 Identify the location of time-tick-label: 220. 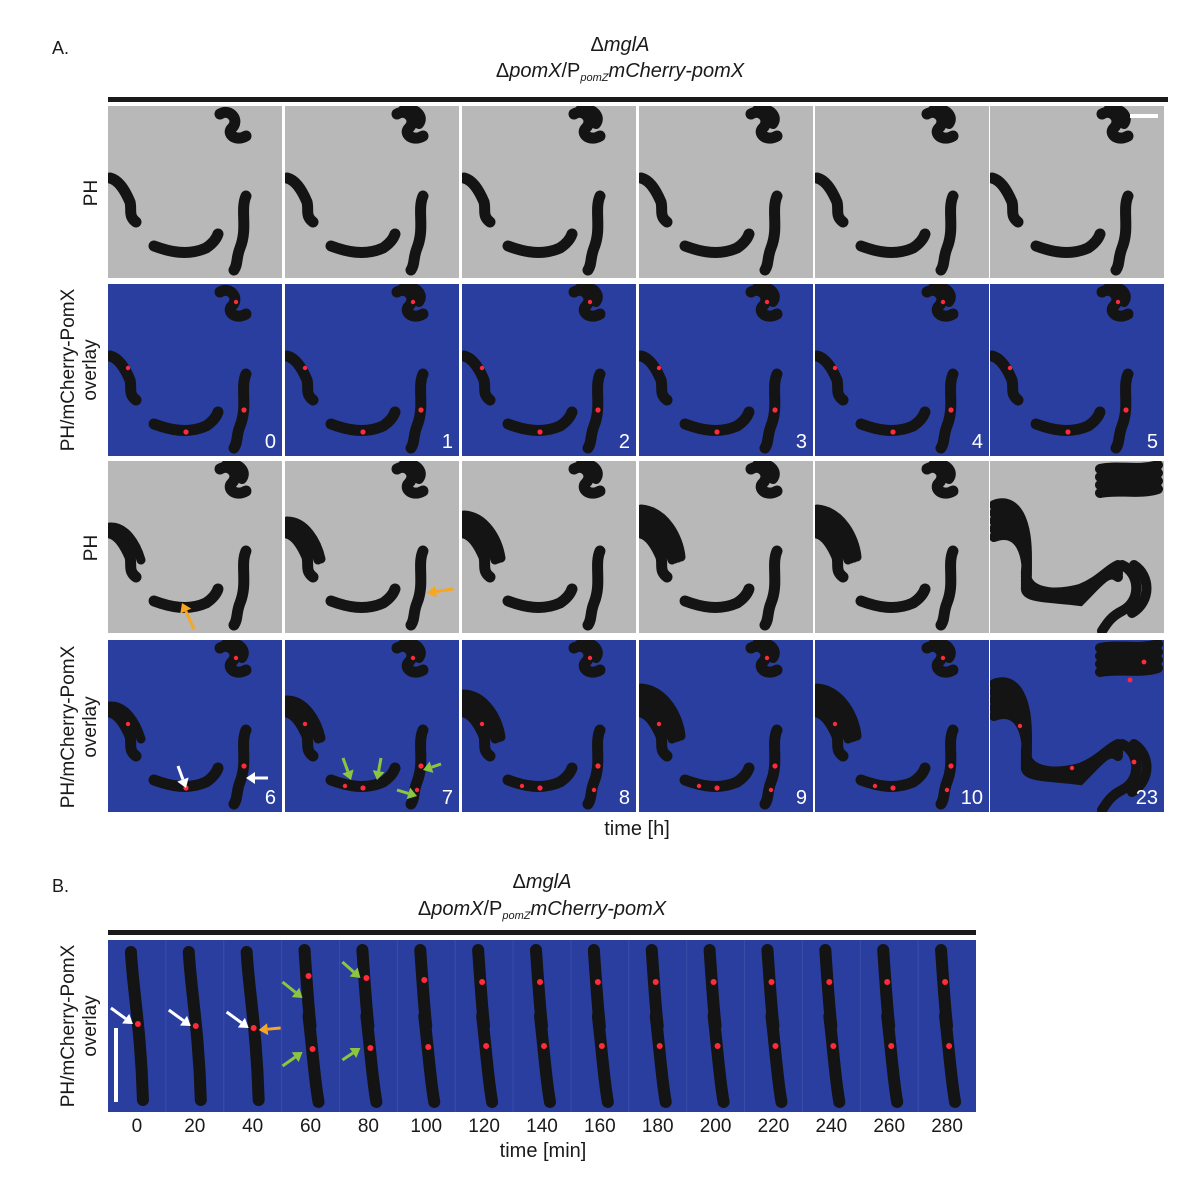
(773, 1126).